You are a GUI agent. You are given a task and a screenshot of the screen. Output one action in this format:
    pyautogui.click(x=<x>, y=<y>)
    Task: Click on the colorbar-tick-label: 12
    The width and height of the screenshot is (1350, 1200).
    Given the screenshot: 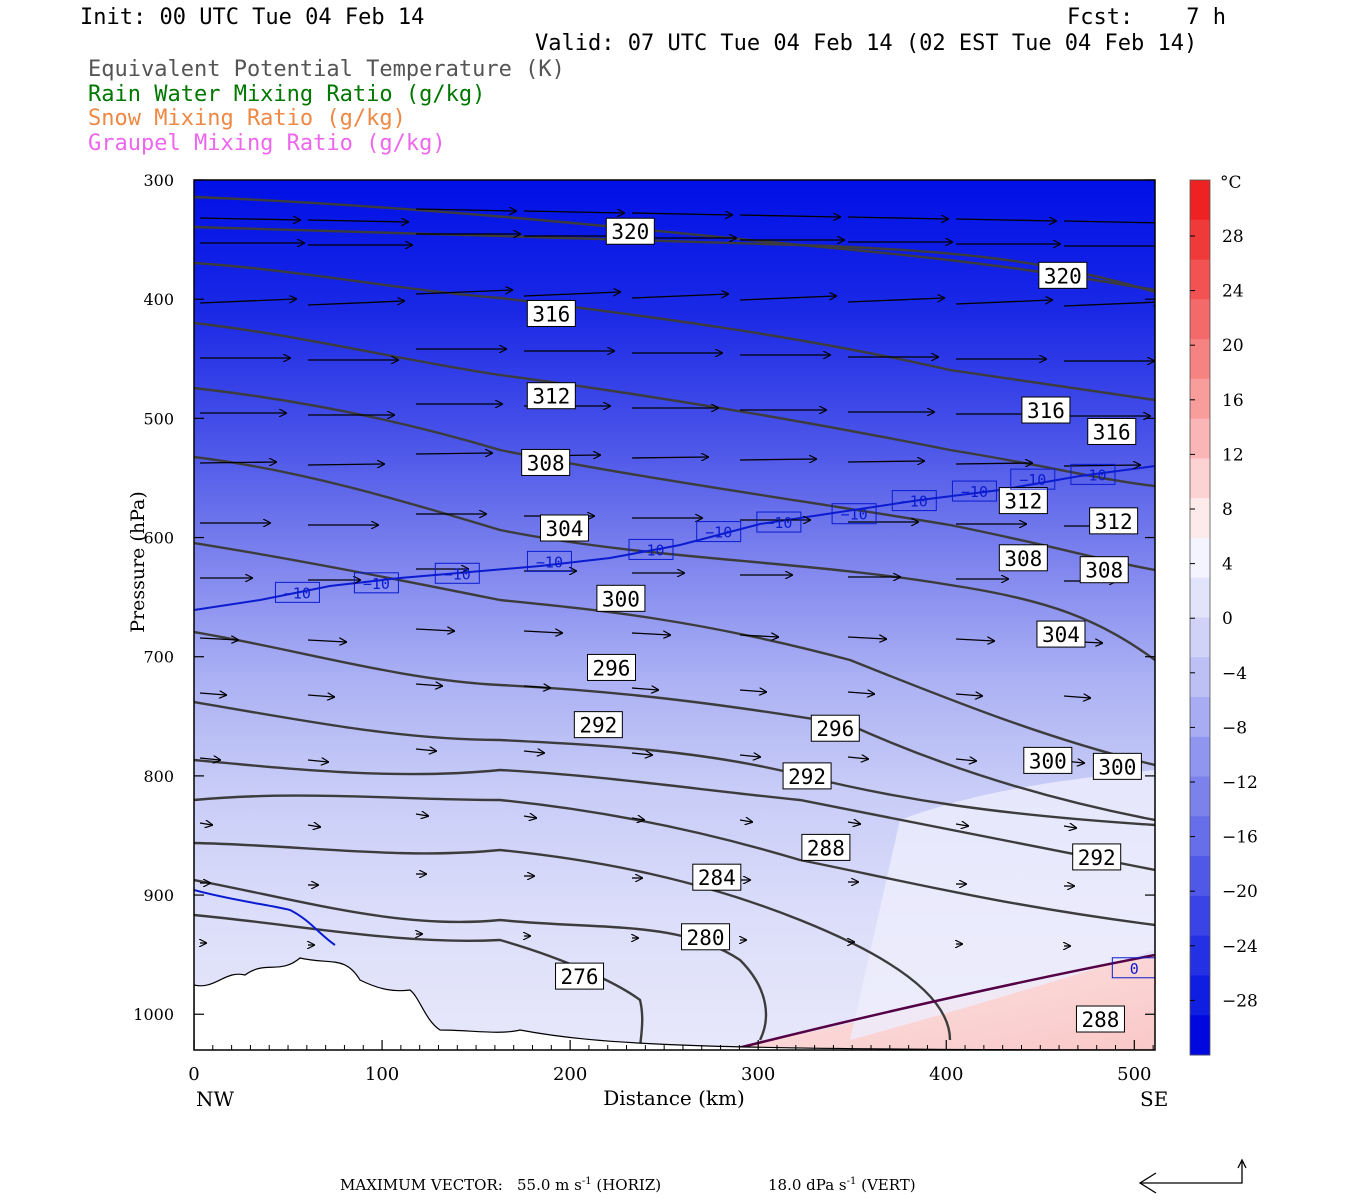 What is the action you would take?
    pyautogui.click(x=1233, y=455)
    